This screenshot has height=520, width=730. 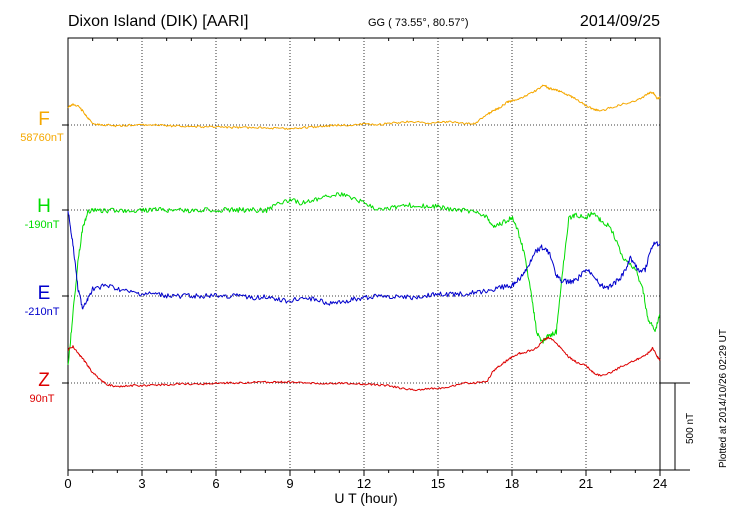 What do you see at coordinates (586, 483) in the screenshot?
I see `x-tick-label-21: 21` at bounding box center [586, 483].